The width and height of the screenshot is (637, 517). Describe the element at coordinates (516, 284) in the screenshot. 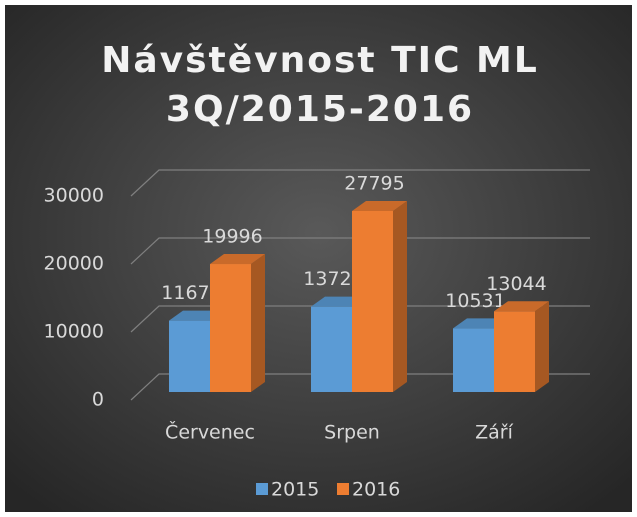

I see `data-label: 13044` at that location.